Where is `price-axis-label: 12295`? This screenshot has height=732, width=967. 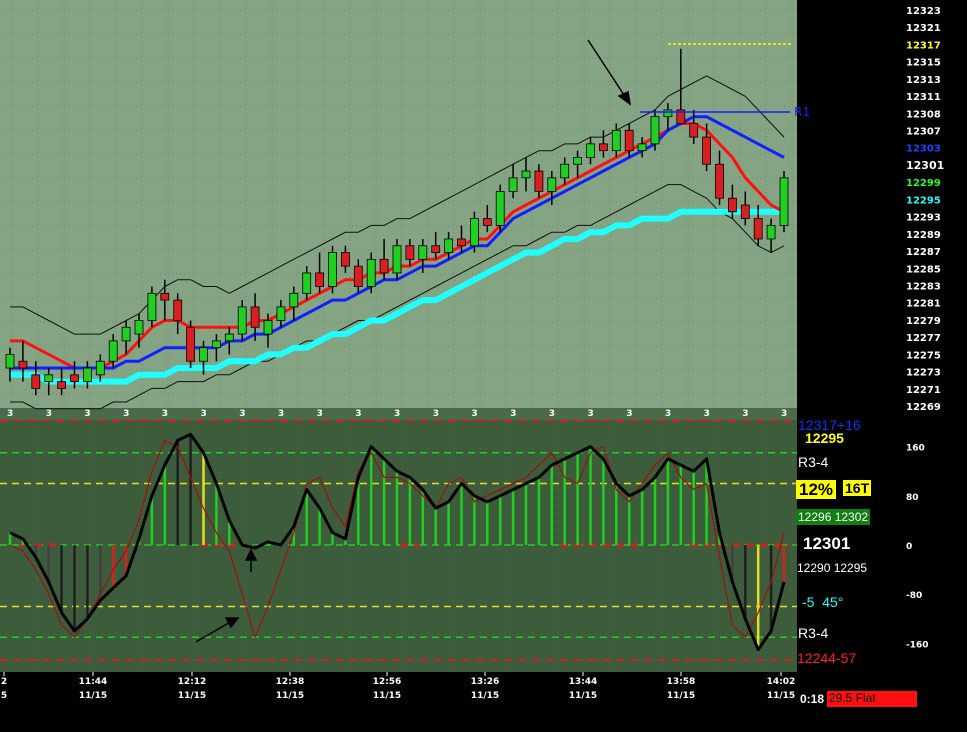
price-axis-label: 12295 is located at coordinates (923, 200).